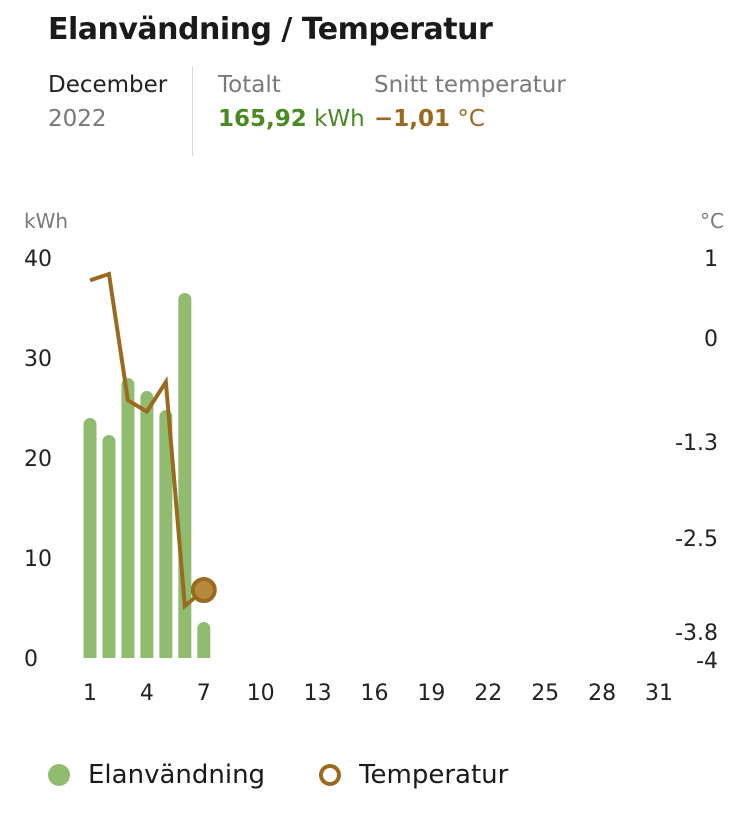 Image resolution: width=746 pixels, height=822 pixels. Describe the element at coordinates (696, 443) in the screenshot. I see `y-right-tick-label: -1.3` at that location.